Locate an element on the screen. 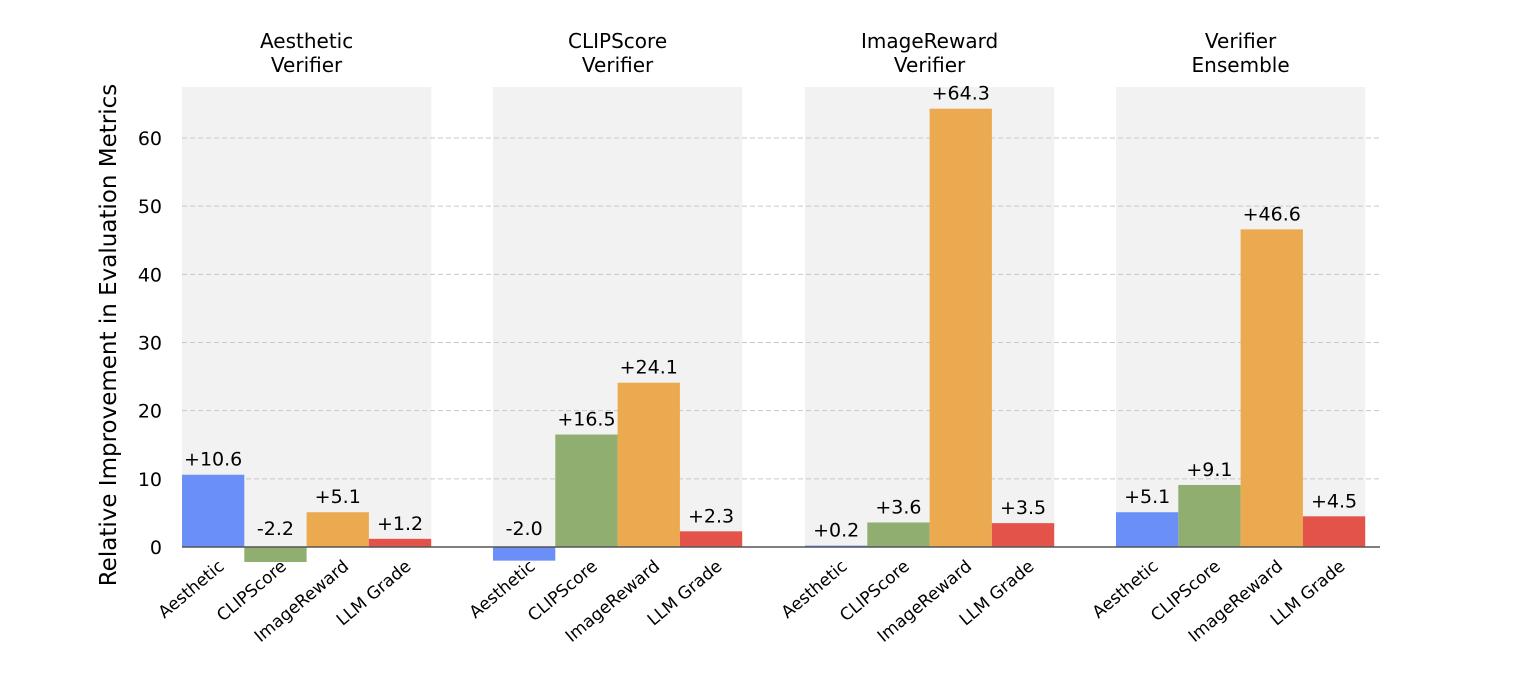 Image resolution: width=1530 pixels, height=675 pixels. y-tick-label: 0 is located at coordinates (156, 548).